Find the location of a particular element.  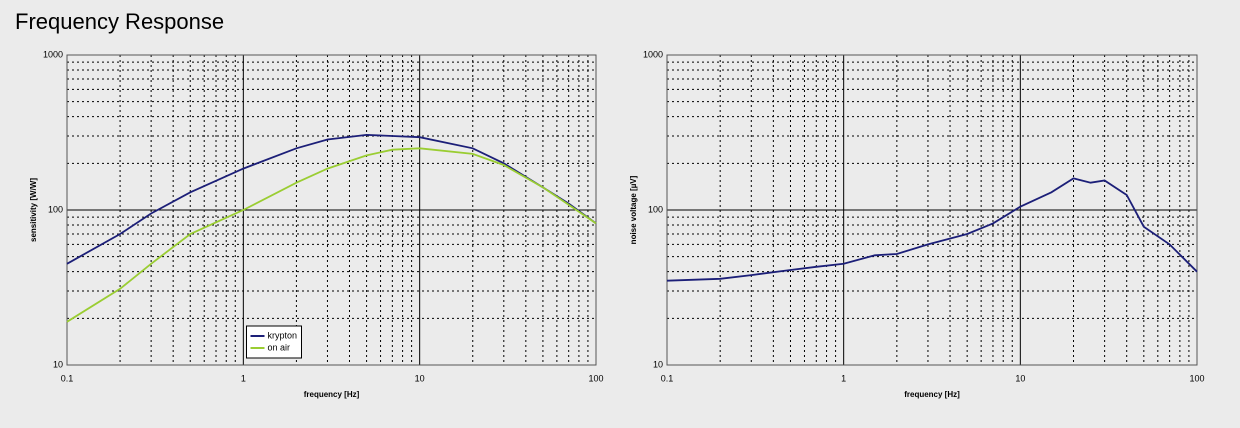

legend: krypton on air is located at coordinates (274, 342).